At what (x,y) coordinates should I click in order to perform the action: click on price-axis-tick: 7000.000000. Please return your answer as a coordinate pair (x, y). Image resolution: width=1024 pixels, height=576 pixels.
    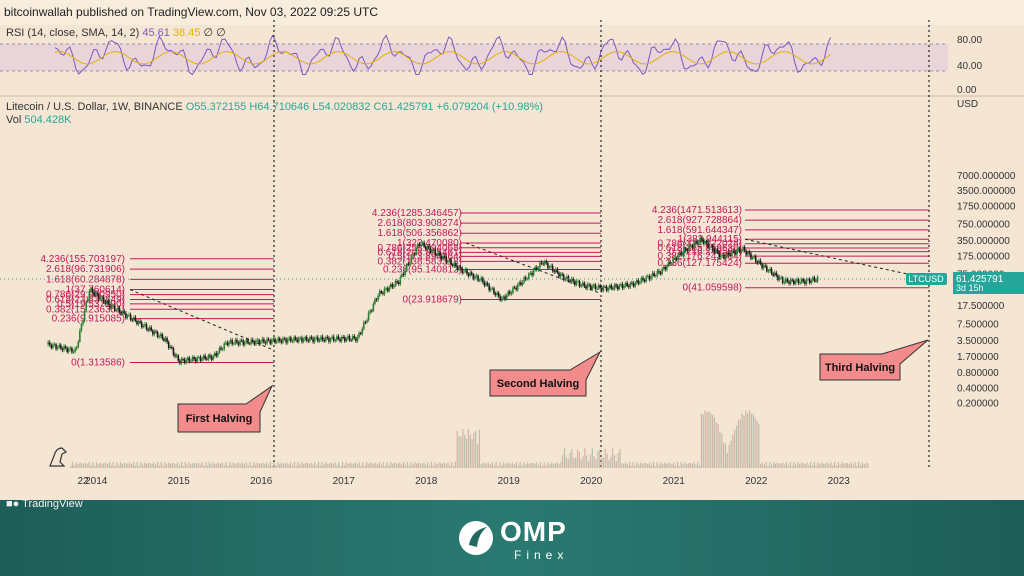
    Looking at the image, I should click on (986, 176).